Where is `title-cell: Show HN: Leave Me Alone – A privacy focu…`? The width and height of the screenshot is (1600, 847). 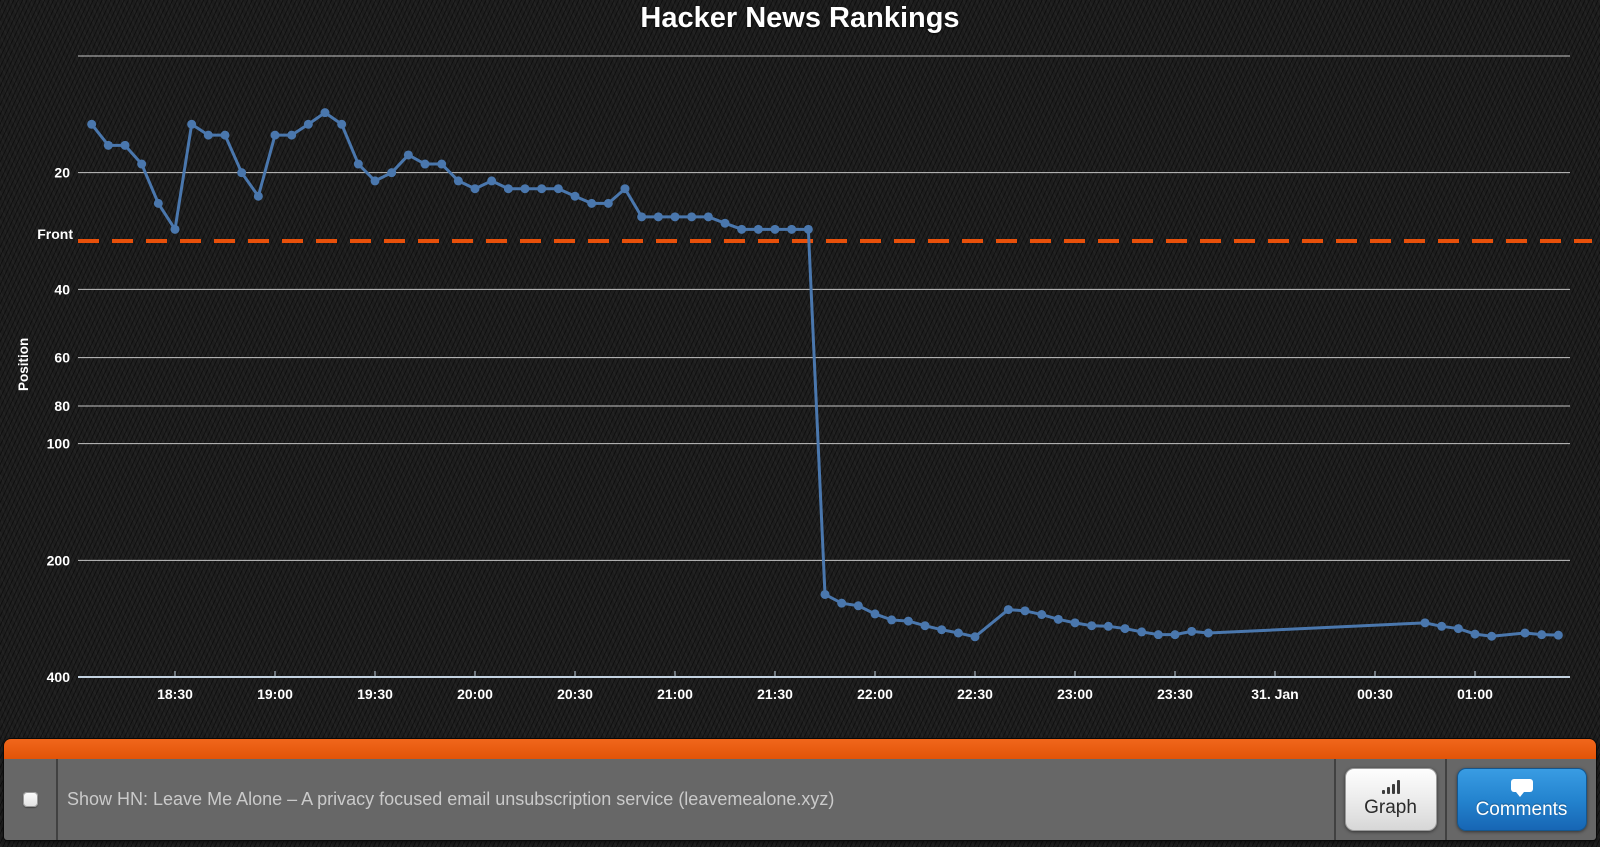
title-cell: Show HN: Leave Me Alone – A privacy focu… is located at coordinates (695, 799).